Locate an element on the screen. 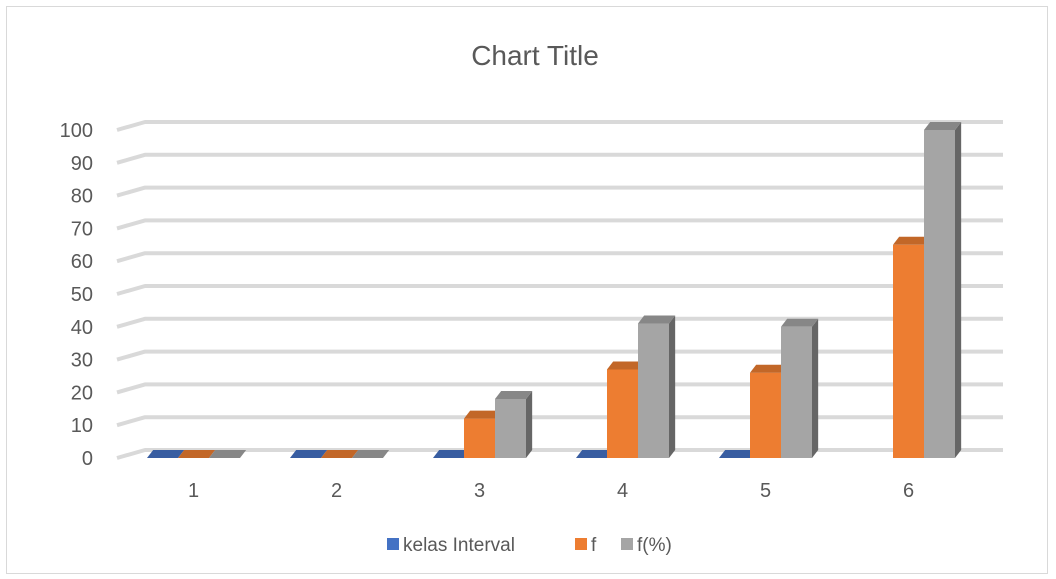  legend: kelas Interval f f(%) is located at coordinates (529, 545).